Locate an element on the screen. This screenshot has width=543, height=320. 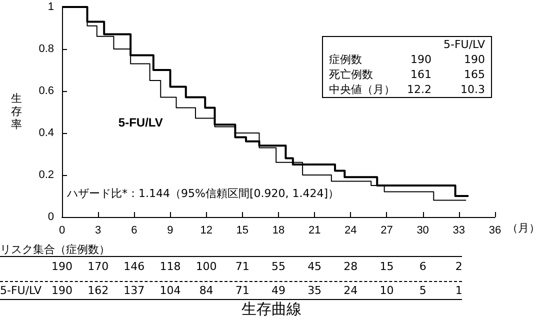
text: 55 is located at coordinates (278, 266).